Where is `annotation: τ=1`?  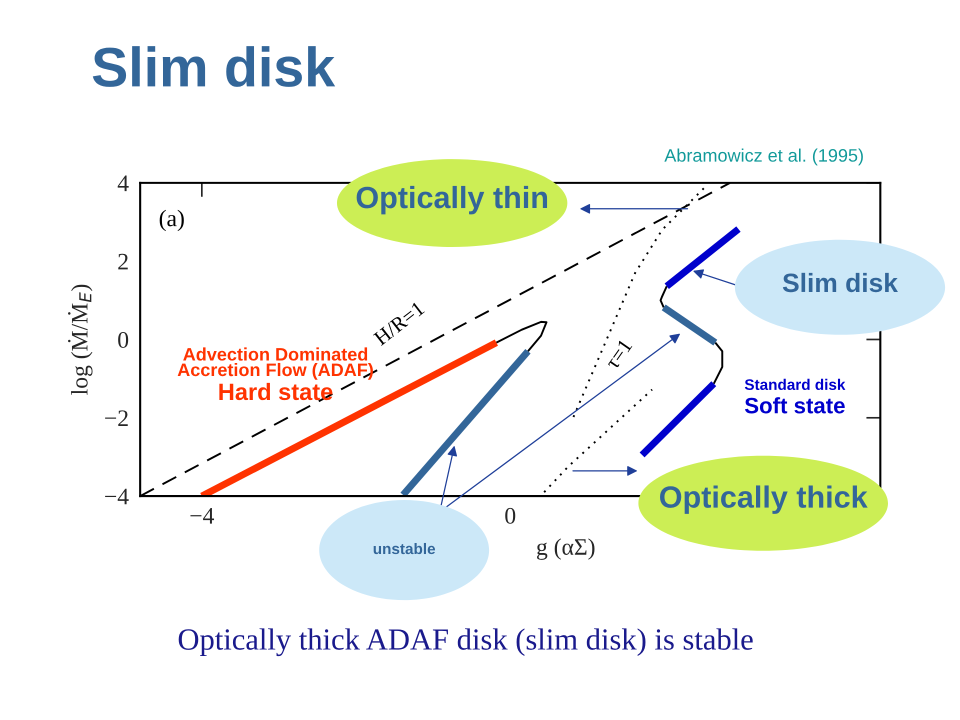
annotation: τ=1 is located at coordinates (618, 354).